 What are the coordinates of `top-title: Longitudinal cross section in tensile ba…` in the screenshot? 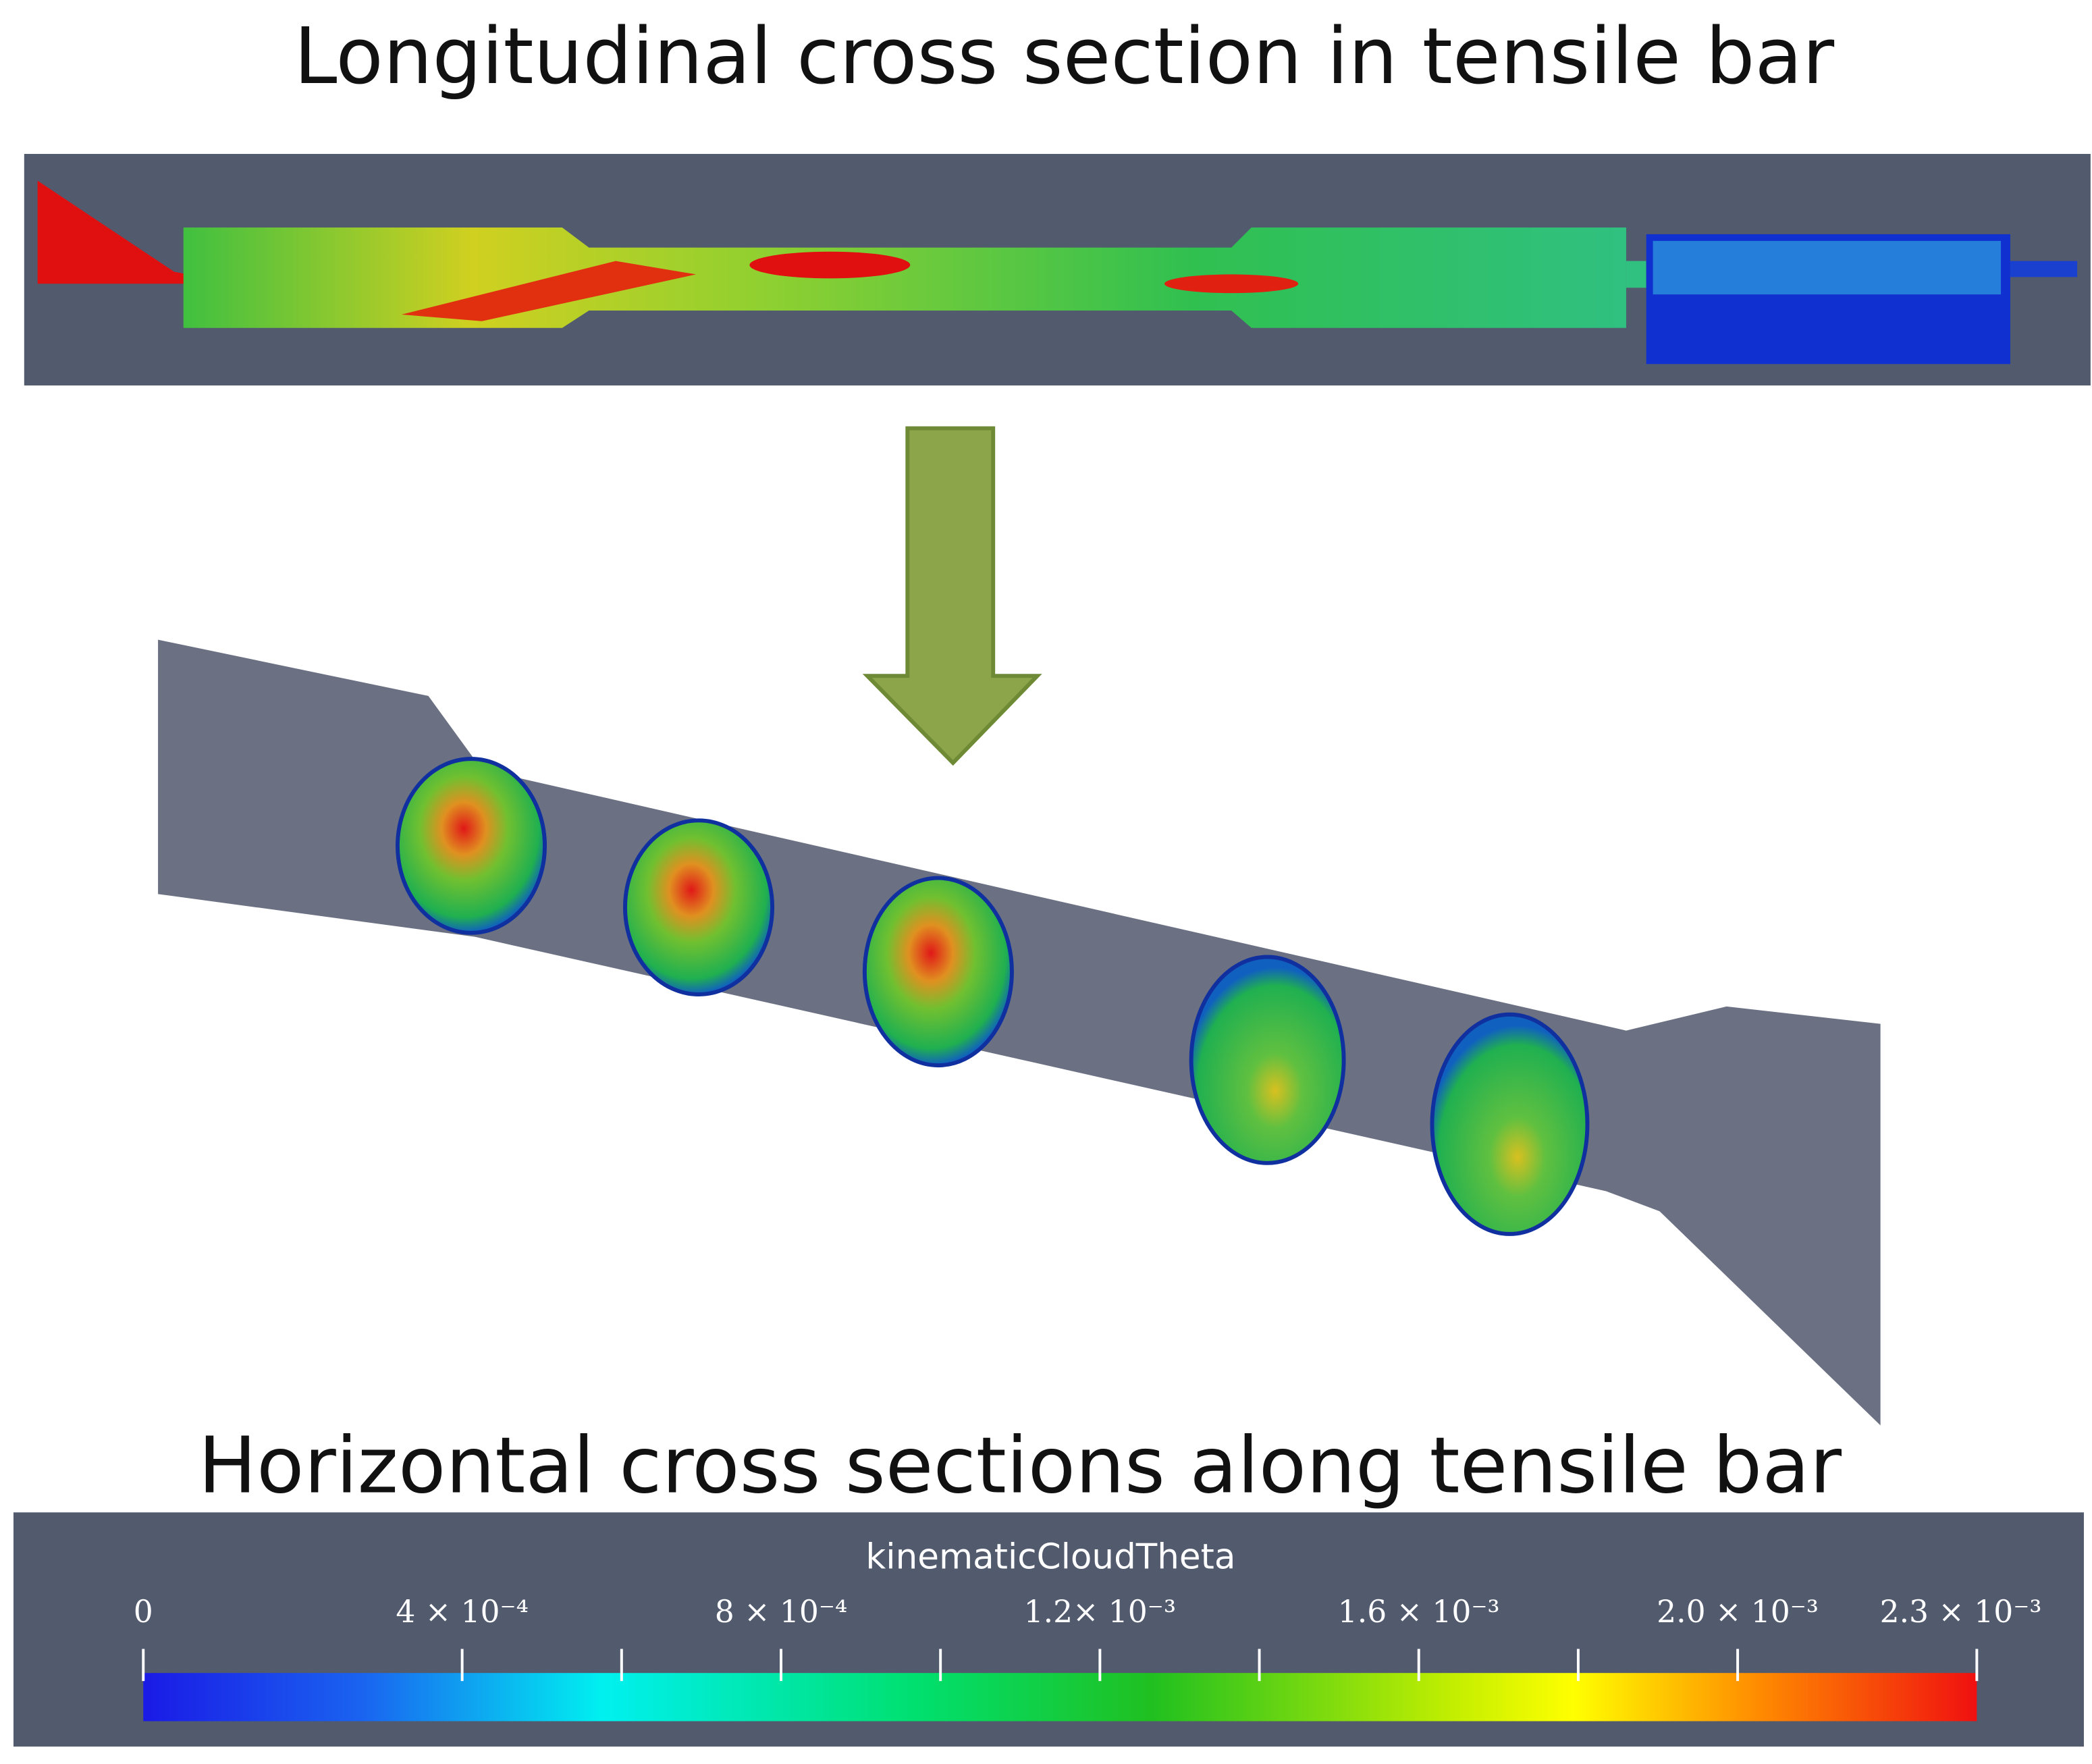 It's located at (1064, 56).